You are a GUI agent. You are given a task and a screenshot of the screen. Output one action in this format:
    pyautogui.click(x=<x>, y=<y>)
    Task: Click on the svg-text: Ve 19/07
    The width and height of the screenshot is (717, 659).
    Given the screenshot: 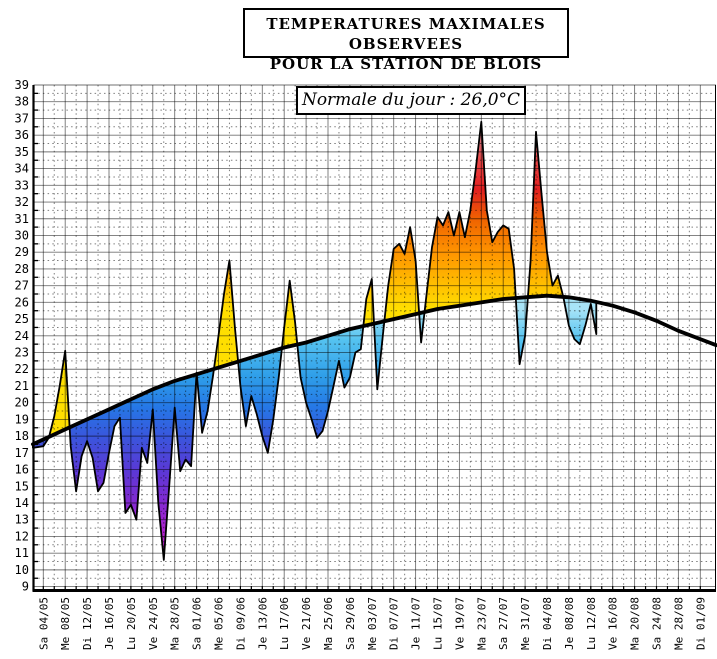 What is the action you would take?
    pyautogui.click(x=459, y=623)
    